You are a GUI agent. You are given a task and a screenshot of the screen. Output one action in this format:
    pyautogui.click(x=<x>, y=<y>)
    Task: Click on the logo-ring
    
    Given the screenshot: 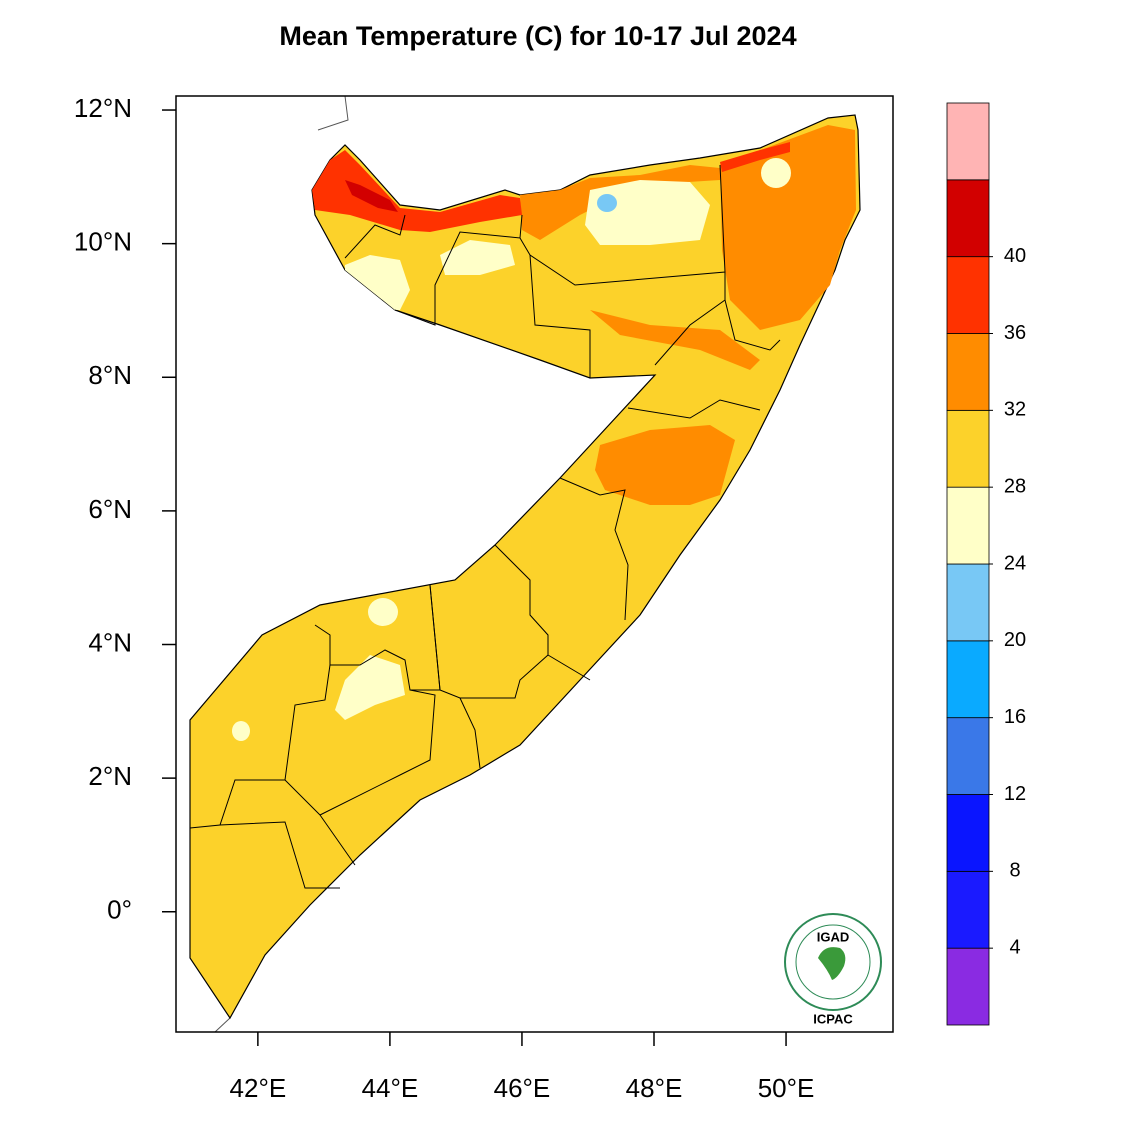 What is the action you would take?
    pyautogui.click(x=833, y=962)
    